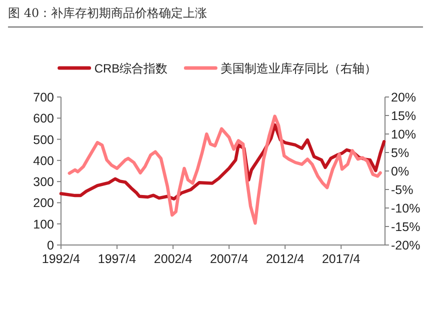 Image resolution: width=436 pixels, height=328 pixels. I want to click on y-tick-label: 600, so click(43, 119).